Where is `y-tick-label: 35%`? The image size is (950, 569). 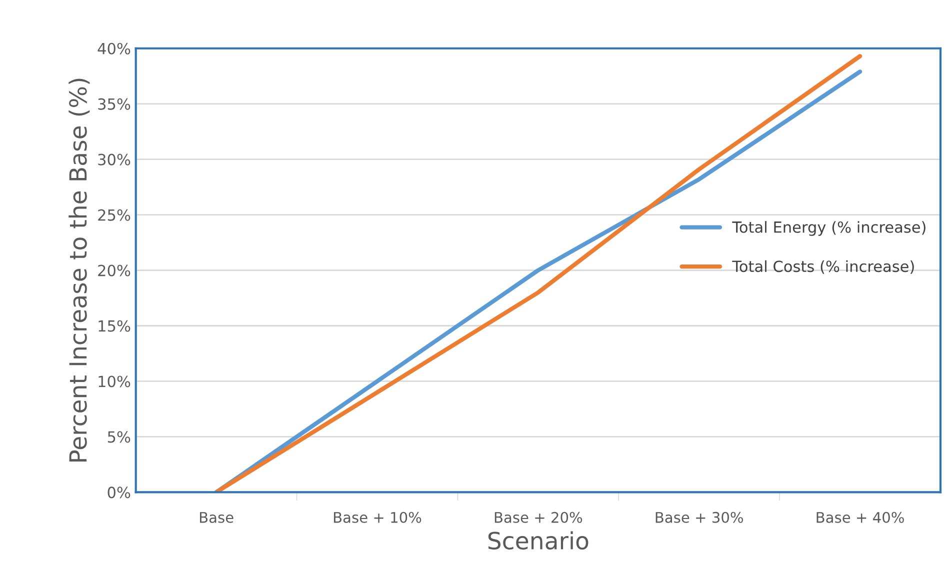
y-tick-label: 35% is located at coordinates (114, 104).